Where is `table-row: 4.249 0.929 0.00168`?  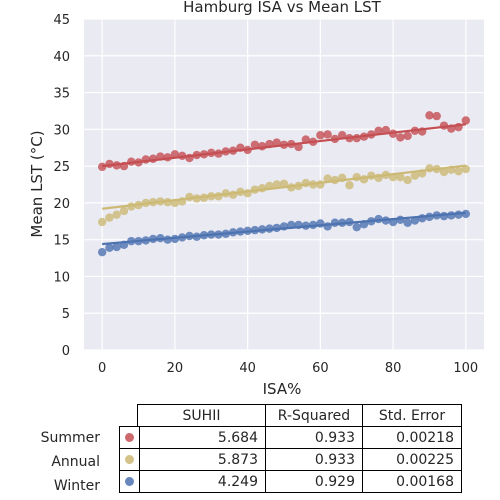
table-row: 4.249 0.929 0.00168 is located at coordinates (290, 481).